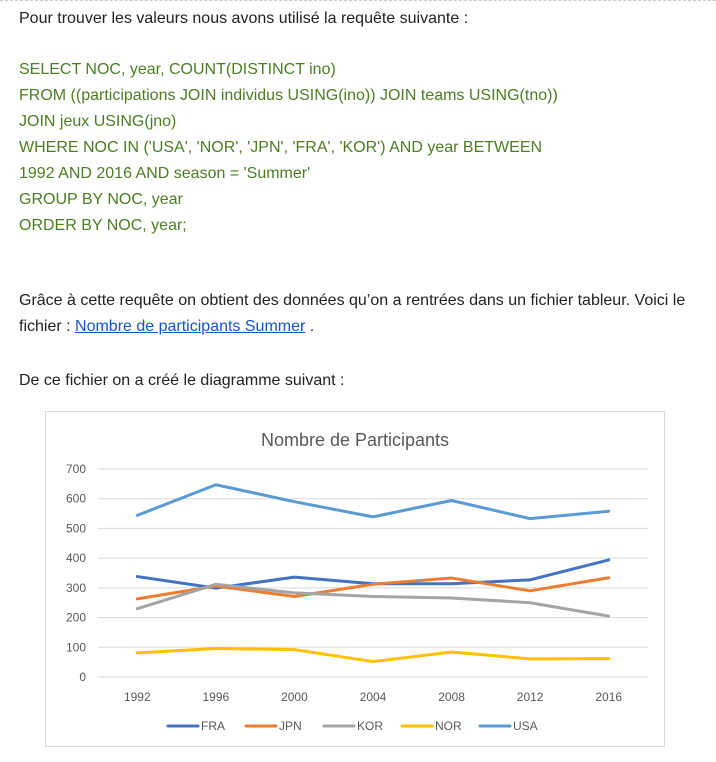 The width and height of the screenshot is (716, 762). Describe the element at coordinates (373, 588) in the screenshot. I see `series-line-jpn` at that location.